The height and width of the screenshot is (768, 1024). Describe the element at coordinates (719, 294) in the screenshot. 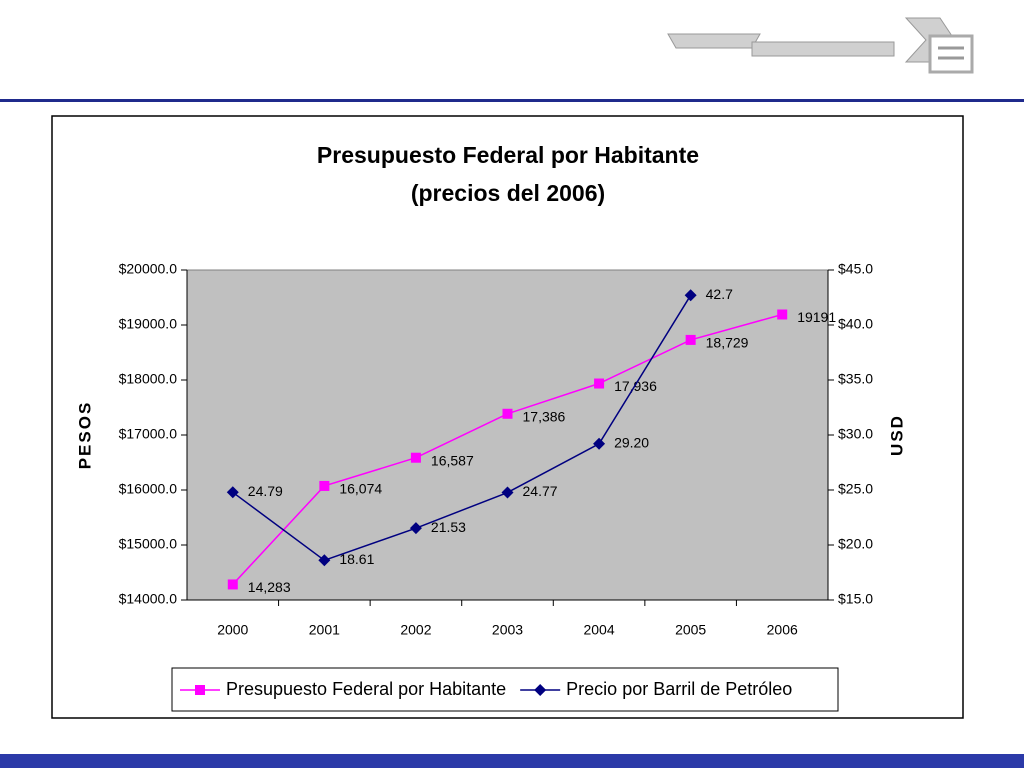

I see `data-label: 42.7` at that location.